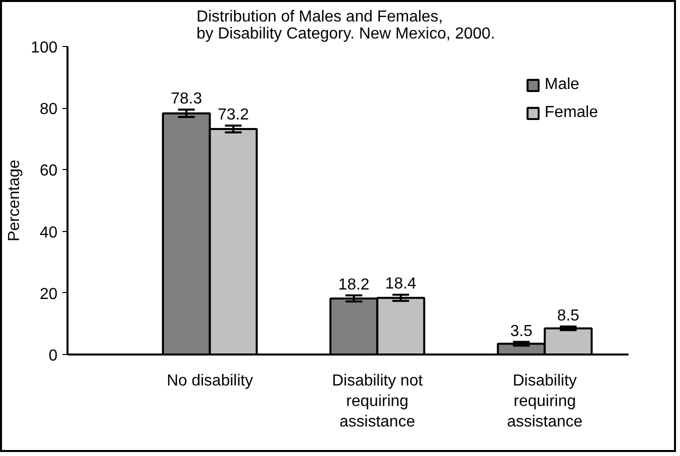  I want to click on x-tick-label: Disability requiring assistance, so click(544, 401).